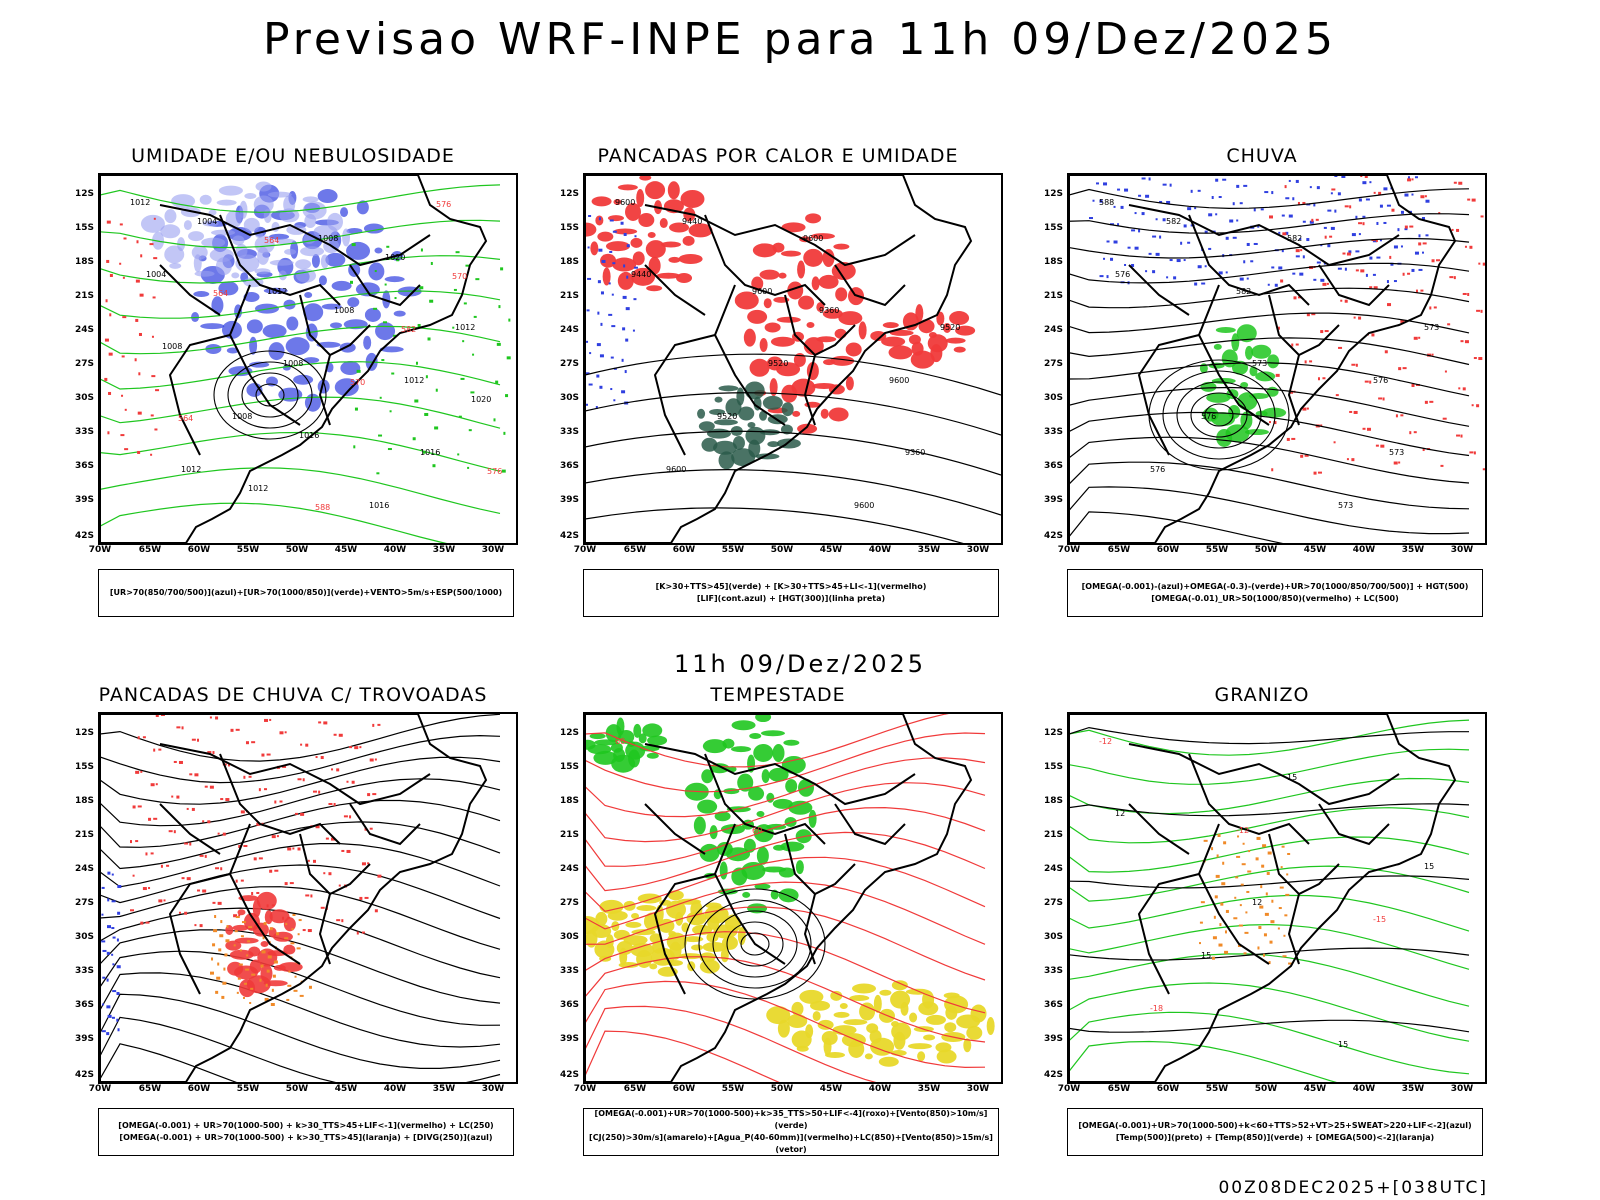 The height and width of the screenshot is (1200, 1600). I want to click on contour-label: -12, so click(1242, 830).